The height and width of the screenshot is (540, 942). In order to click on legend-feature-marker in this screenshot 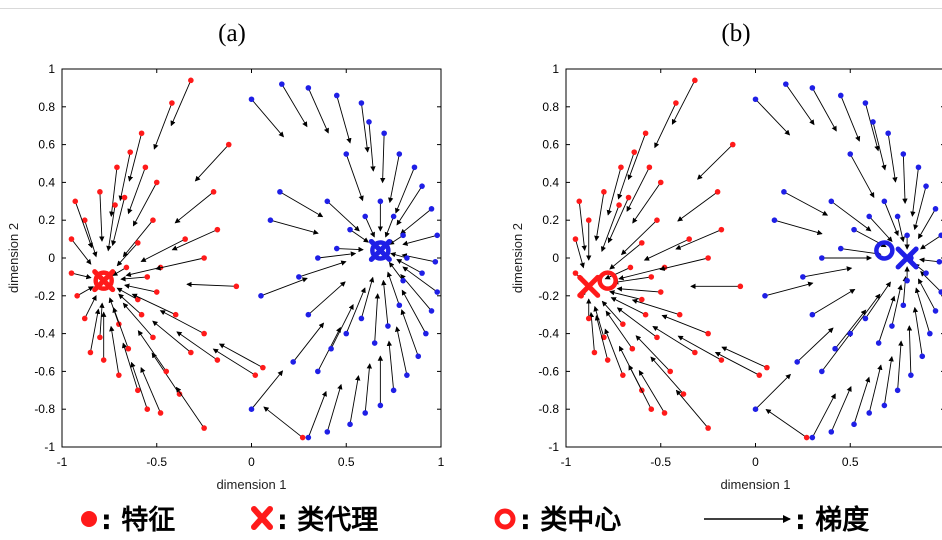, I will do `click(89, 519)`.